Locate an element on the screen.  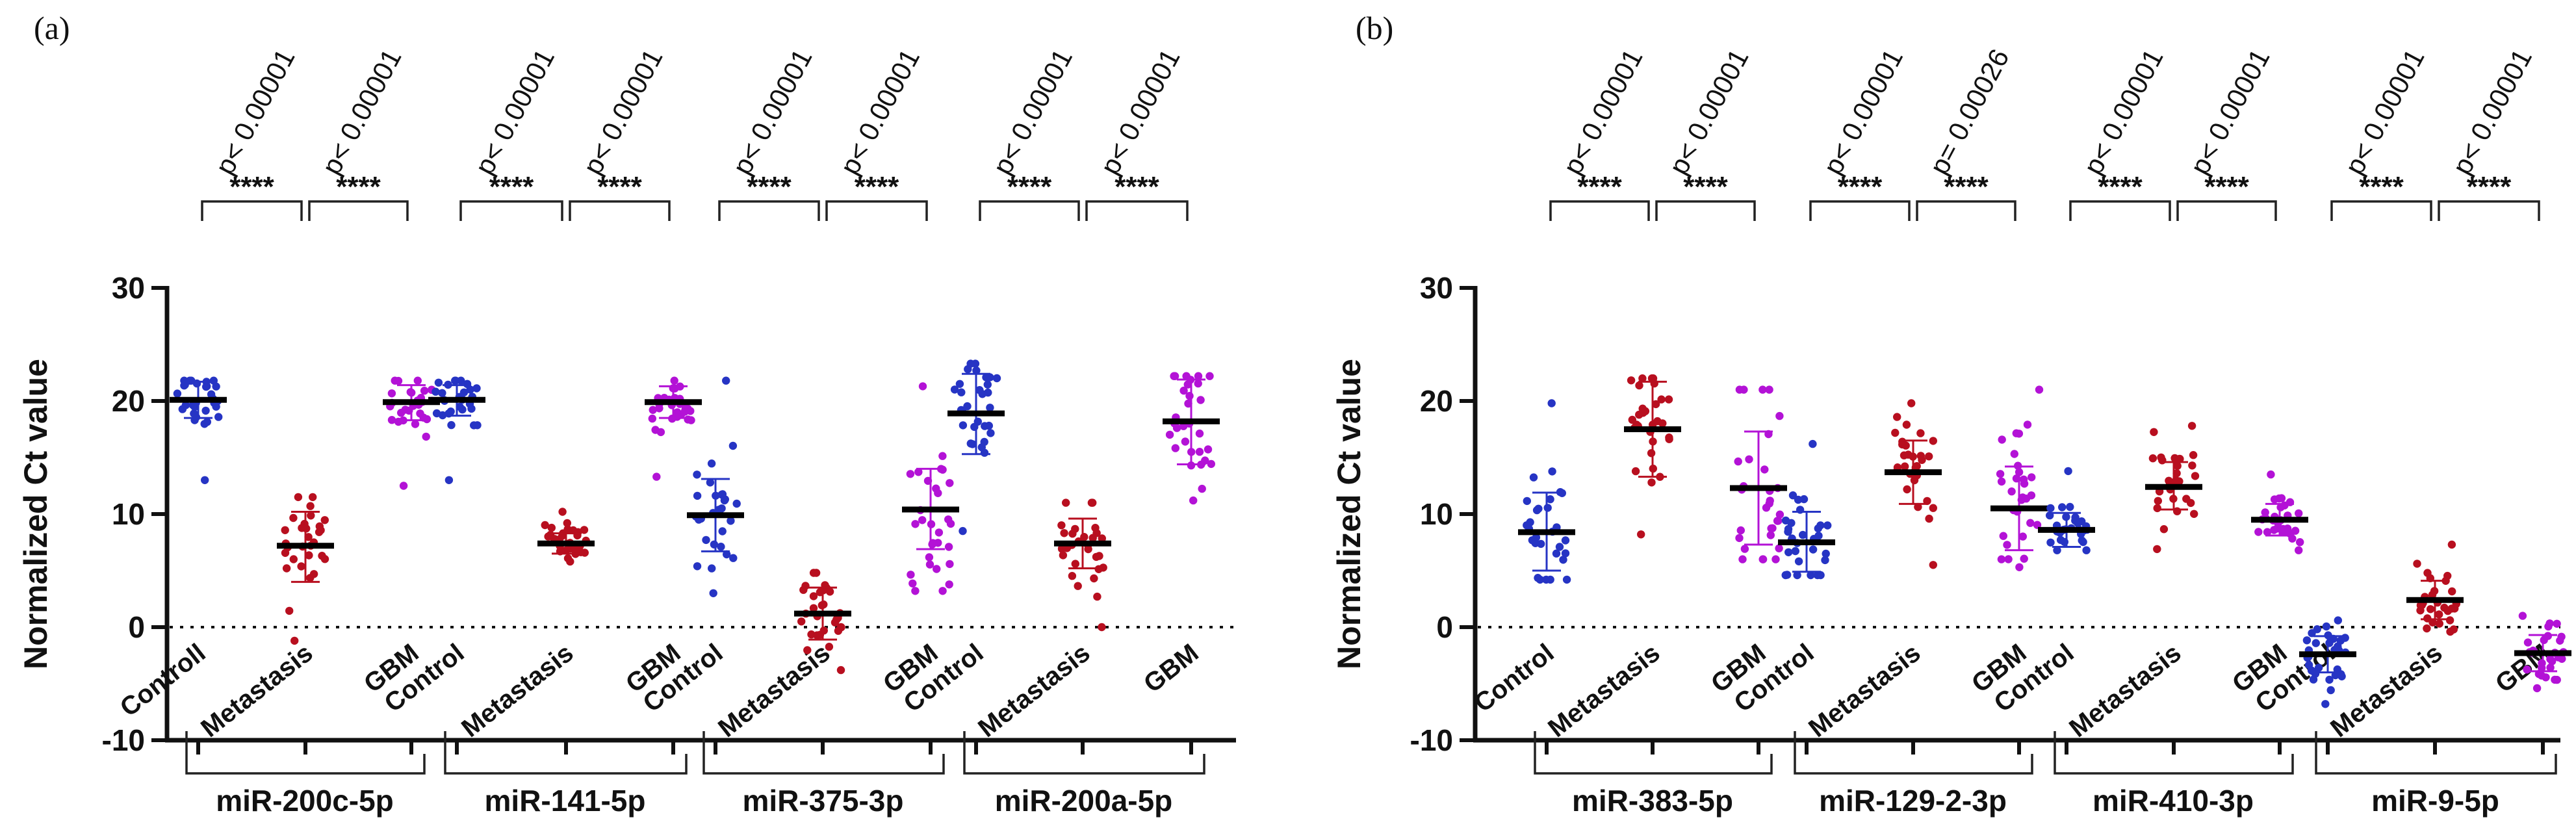
y-tick-label: 30 is located at coordinates (129, 288).